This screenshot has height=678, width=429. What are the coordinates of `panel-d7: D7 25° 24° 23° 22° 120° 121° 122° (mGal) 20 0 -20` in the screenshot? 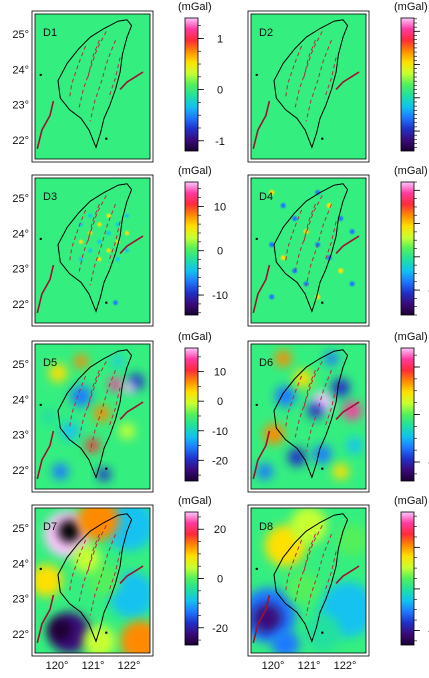 It's located at (120, 583).